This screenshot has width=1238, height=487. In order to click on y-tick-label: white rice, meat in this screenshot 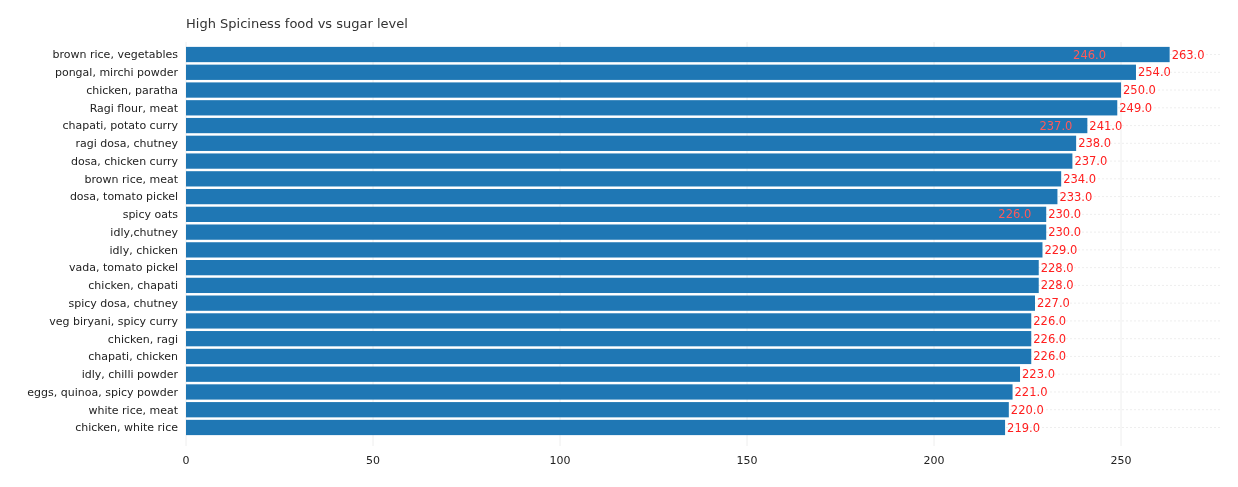, I will do `click(133, 410)`.